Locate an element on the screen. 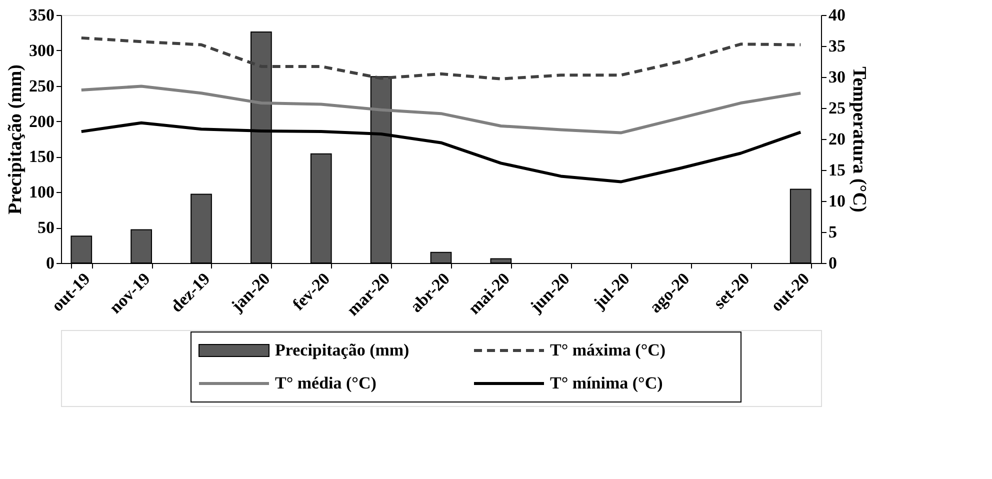  y2-tick-label: 25 is located at coordinates (837, 108).